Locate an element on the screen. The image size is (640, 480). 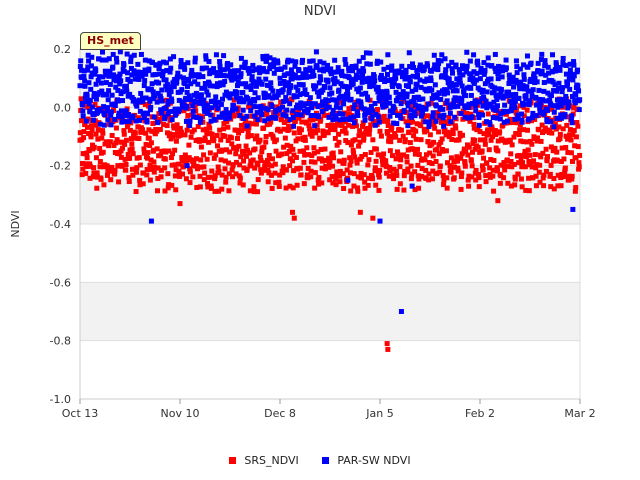
legend-item-par: PAR-SW NDVI is located at coordinates (366, 460).